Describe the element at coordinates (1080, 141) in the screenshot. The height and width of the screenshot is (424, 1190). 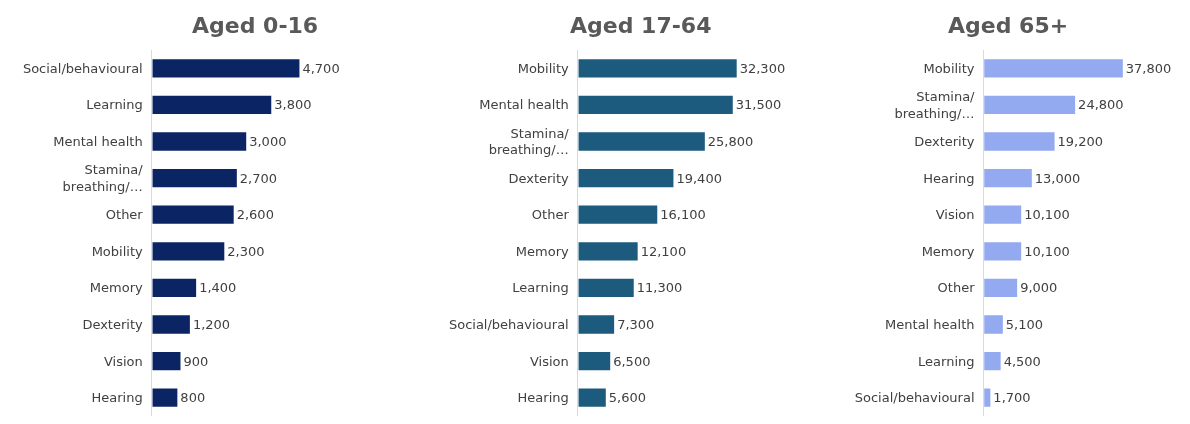
I see `data-label: 19,200` at that location.